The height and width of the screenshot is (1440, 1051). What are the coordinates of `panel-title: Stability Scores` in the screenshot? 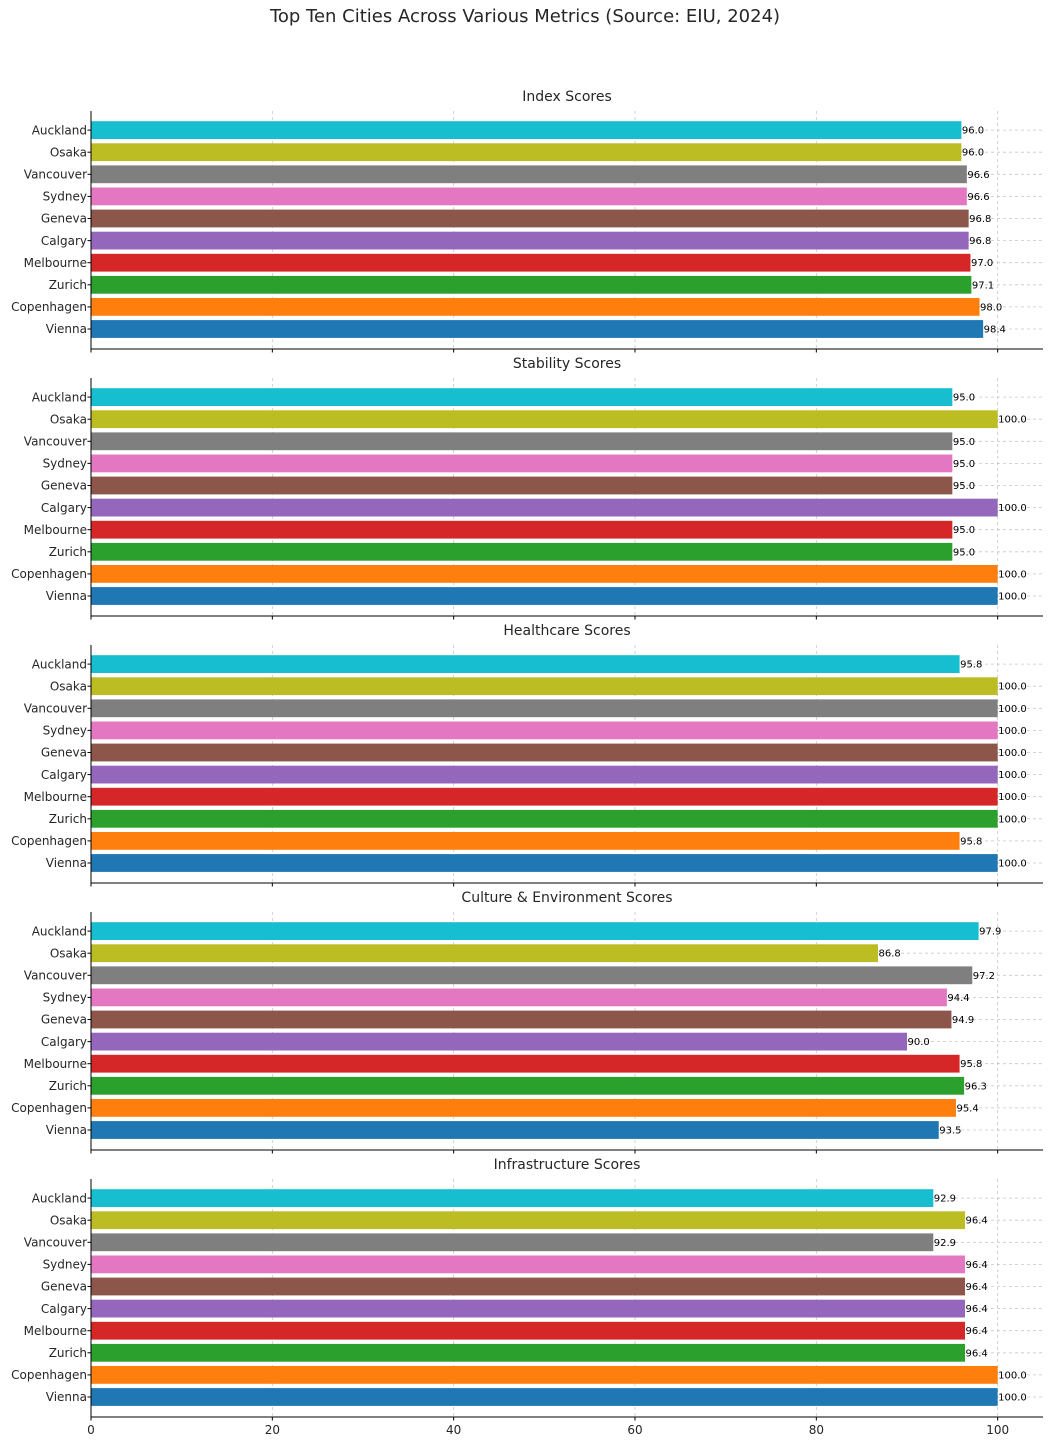 It's located at (567, 364).